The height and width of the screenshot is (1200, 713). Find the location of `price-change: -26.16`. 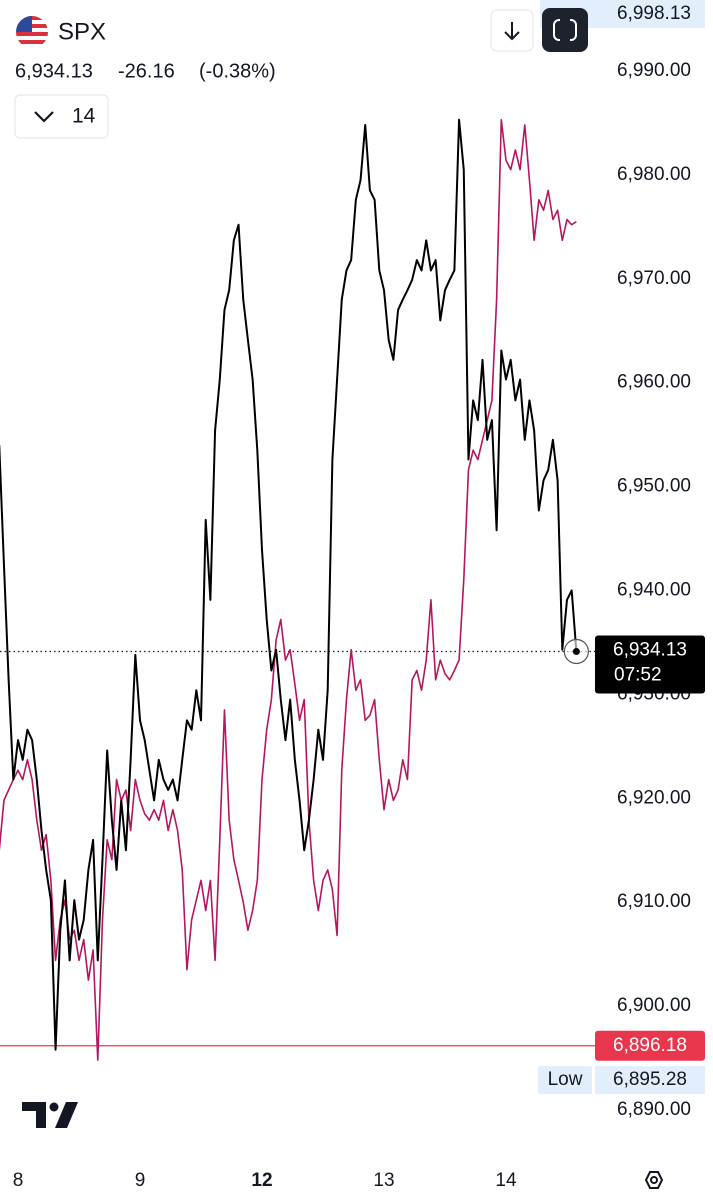

price-change: -26.16 is located at coordinates (146, 71).